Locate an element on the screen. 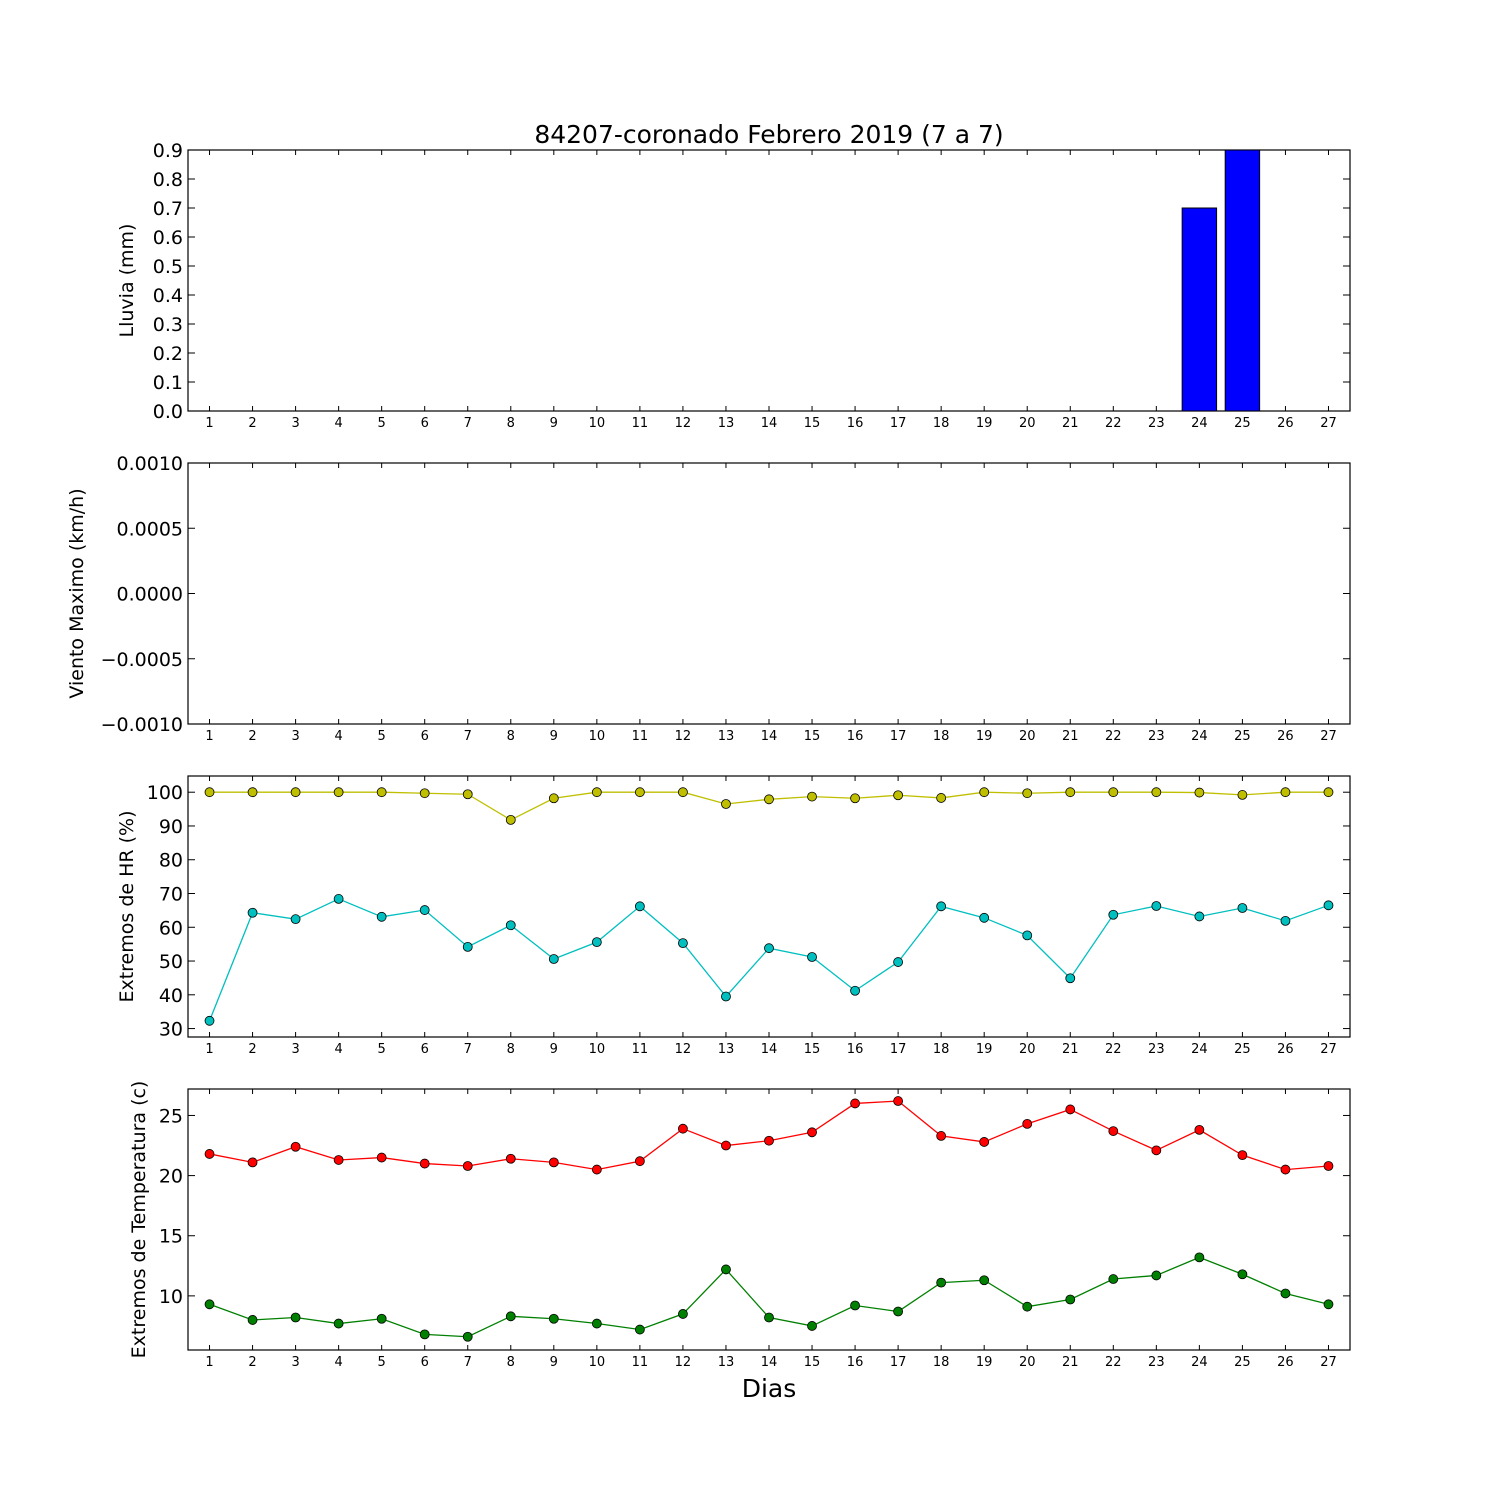 The image size is (1500, 1500). y-tick-label: 30 is located at coordinates (171, 1030).